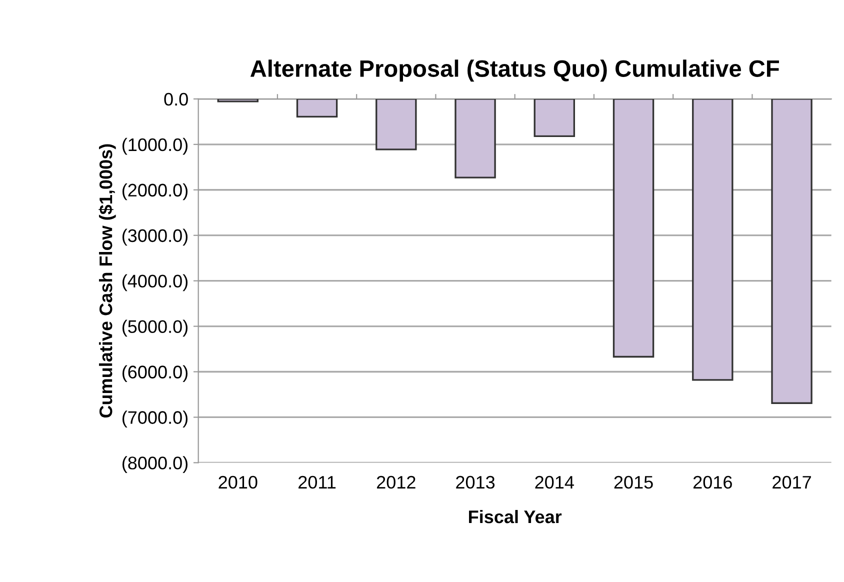  I want to click on y-tick-label: (4000.0), so click(155, 283).